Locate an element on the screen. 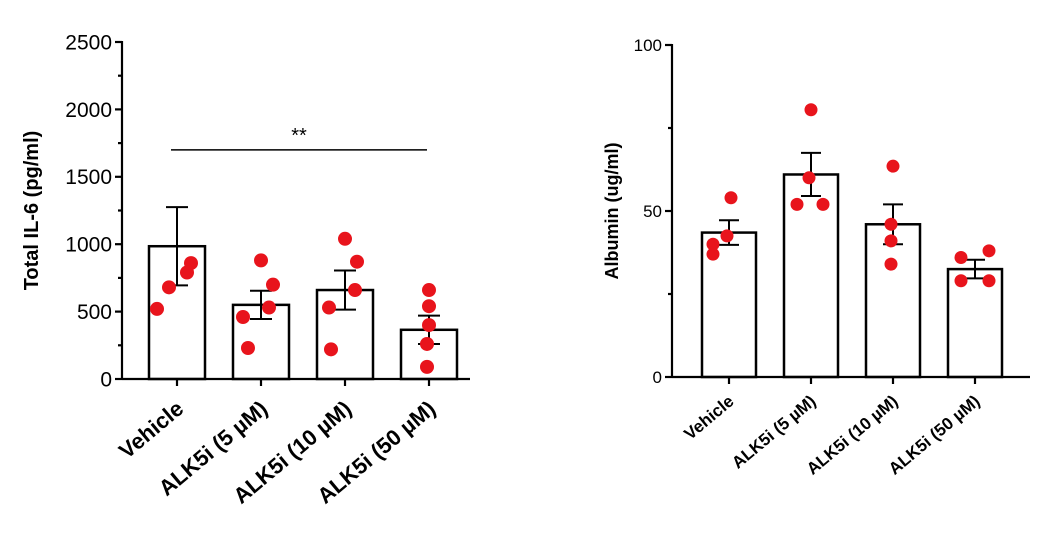  y-tick-label: 1000 is located at coordinates (88, 245).